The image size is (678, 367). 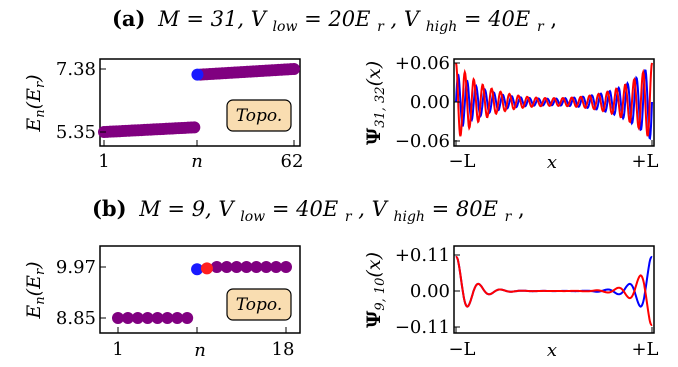 What do you see at coordinates (349, 217) in the screenshot?
I see `row-b-title-sub2: r` at bounding box center [349, 217].